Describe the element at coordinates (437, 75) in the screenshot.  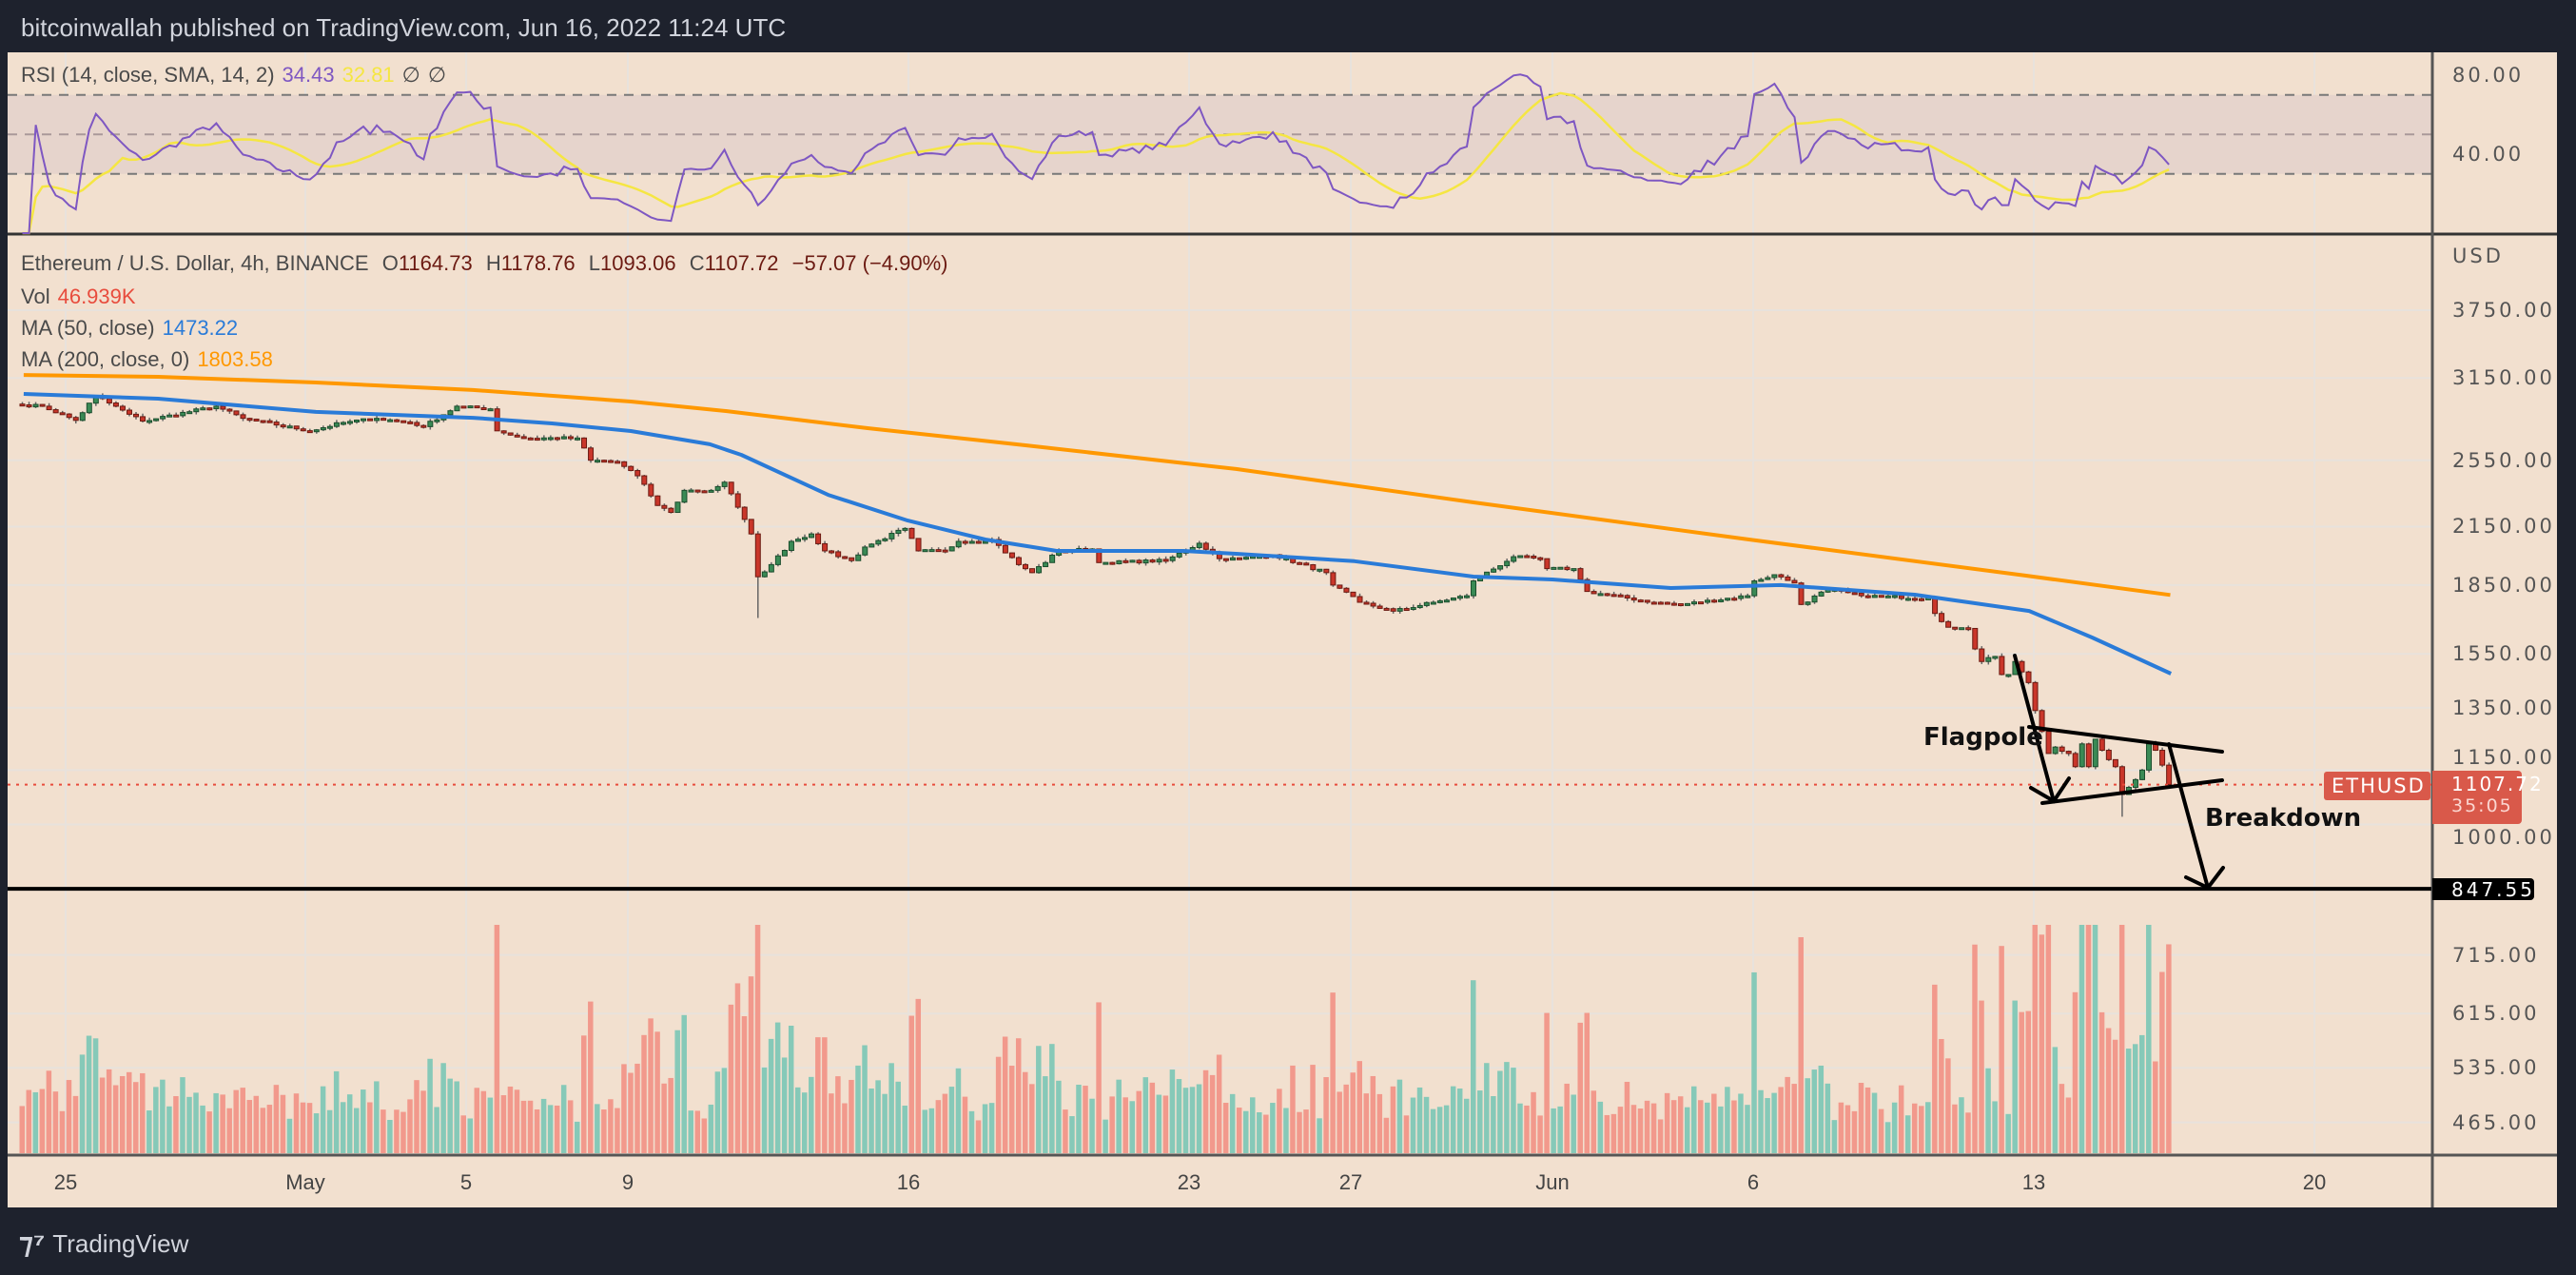
I see `rsi-extra-2: ∅` at that location.